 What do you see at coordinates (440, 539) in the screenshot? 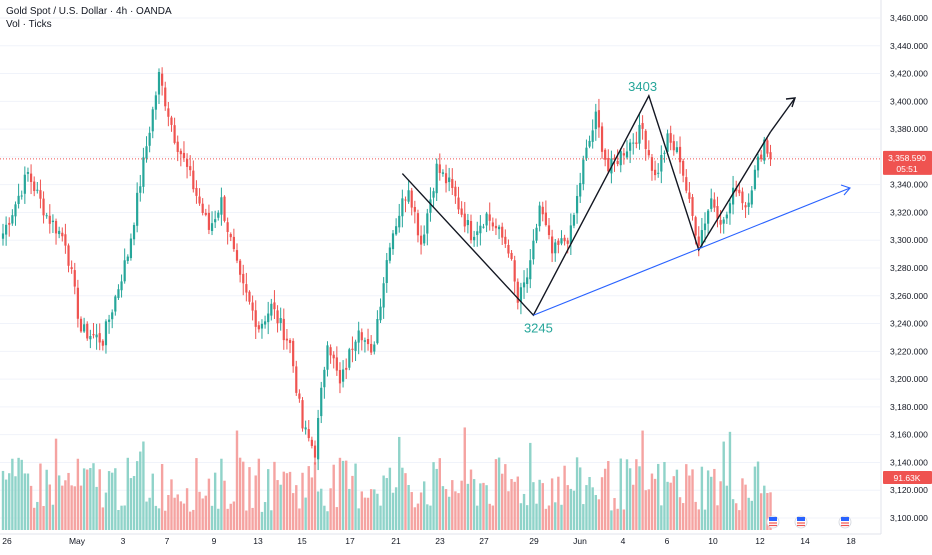
I see `time-axis: 26 May 3 7 9 13 15 17 21 23 27 29 Jun 4 6 10 12 14 18` at bounding box center [440, 539].